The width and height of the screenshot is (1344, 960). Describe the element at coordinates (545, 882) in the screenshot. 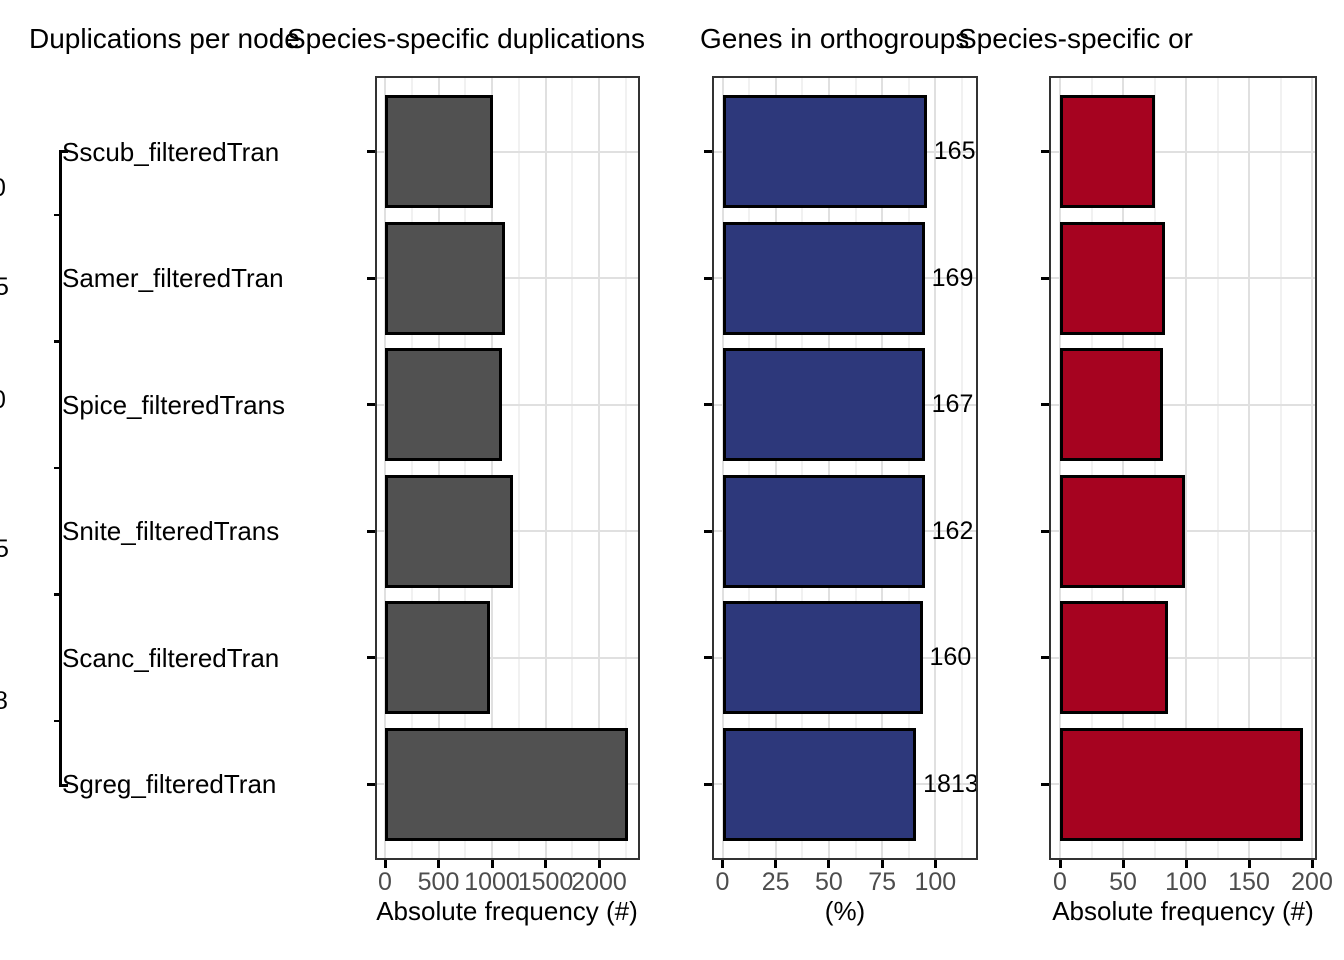

I see `x-axis-tick-label: 1500` at that location.